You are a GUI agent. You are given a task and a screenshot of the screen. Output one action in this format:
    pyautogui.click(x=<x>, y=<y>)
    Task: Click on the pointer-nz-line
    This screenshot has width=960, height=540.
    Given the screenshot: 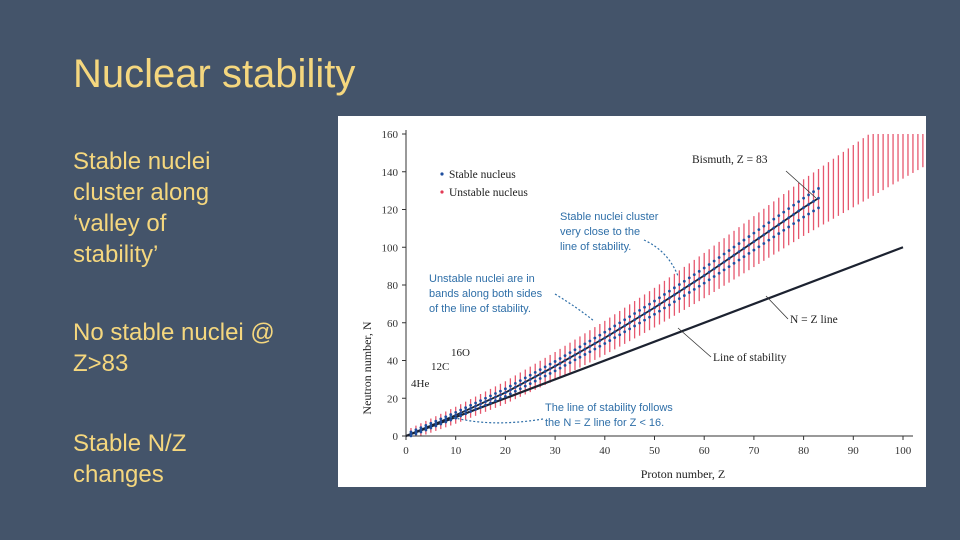 What is the action you would take?
    pyautogui.click(x=777, y=307)
    